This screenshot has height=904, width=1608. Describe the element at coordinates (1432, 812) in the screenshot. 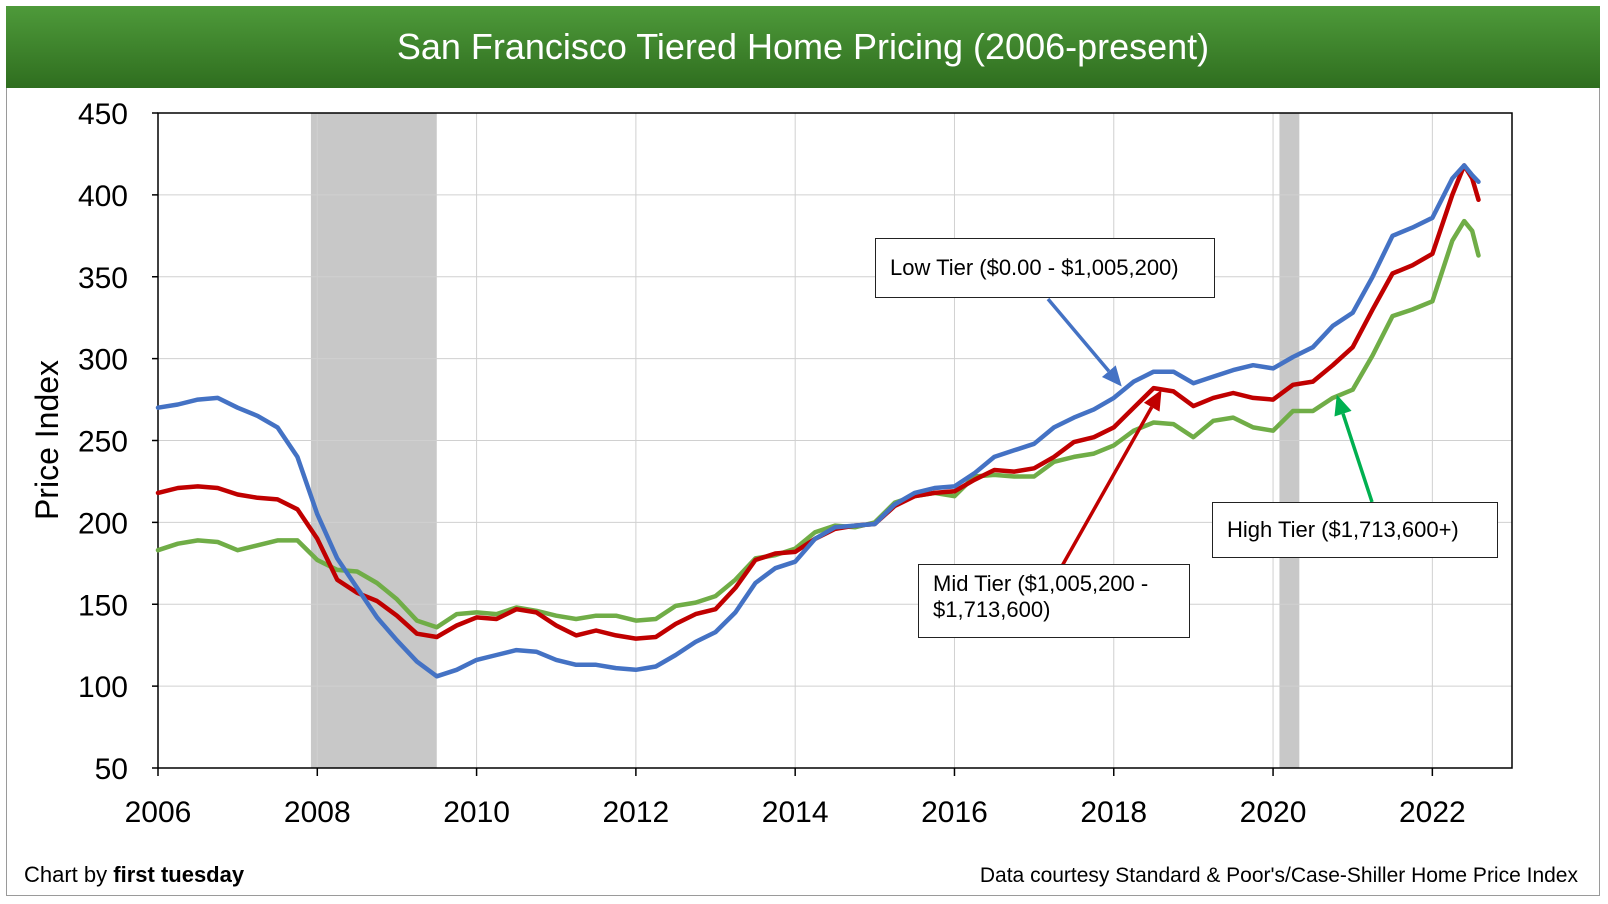

I see `x-tick-label-2022: 2022` at that location.